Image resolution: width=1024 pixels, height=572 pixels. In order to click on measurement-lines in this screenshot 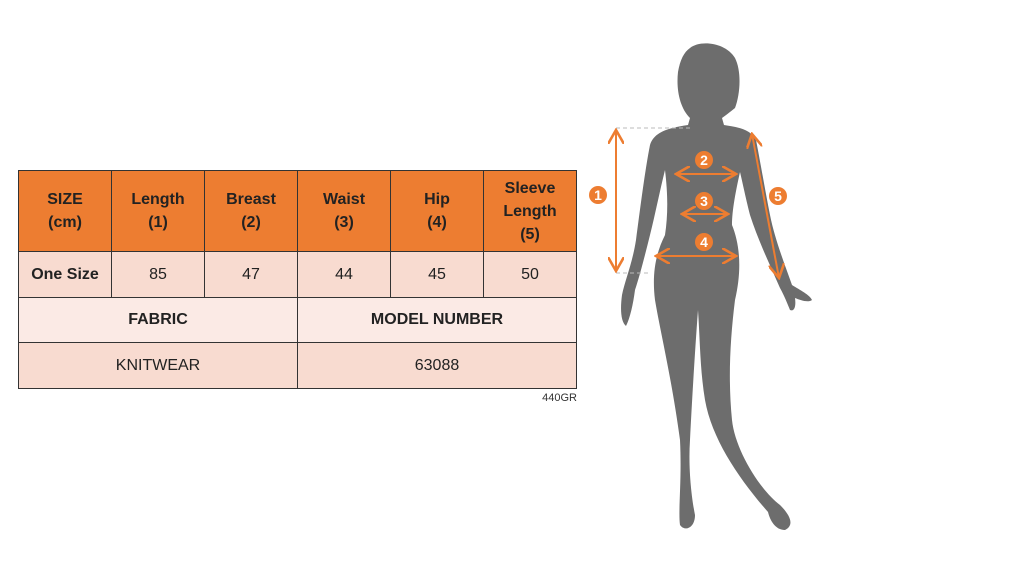, I will do `click(697, 202)`.